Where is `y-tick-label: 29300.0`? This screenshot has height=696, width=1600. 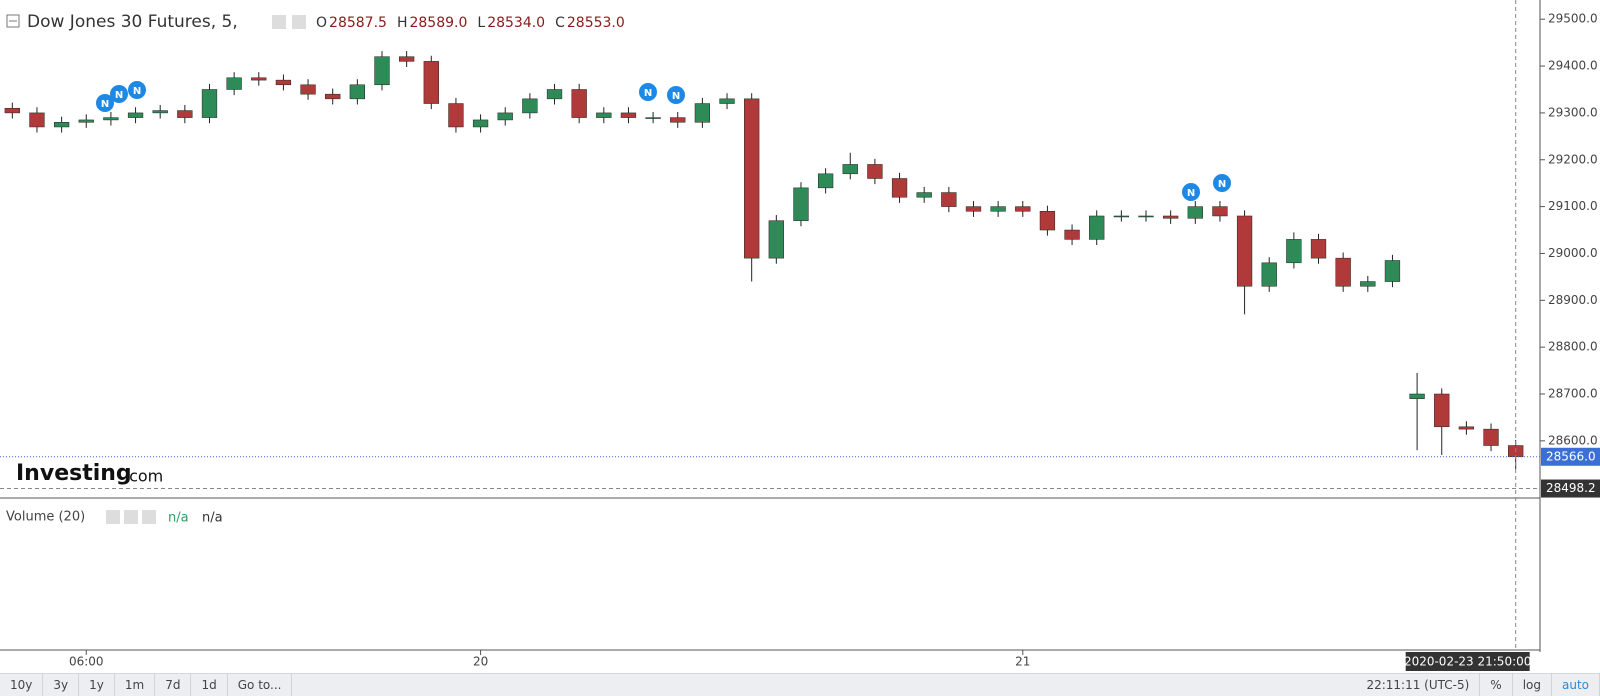 y-tick-label: 29300.0 is located at coordinates (1573, 112).